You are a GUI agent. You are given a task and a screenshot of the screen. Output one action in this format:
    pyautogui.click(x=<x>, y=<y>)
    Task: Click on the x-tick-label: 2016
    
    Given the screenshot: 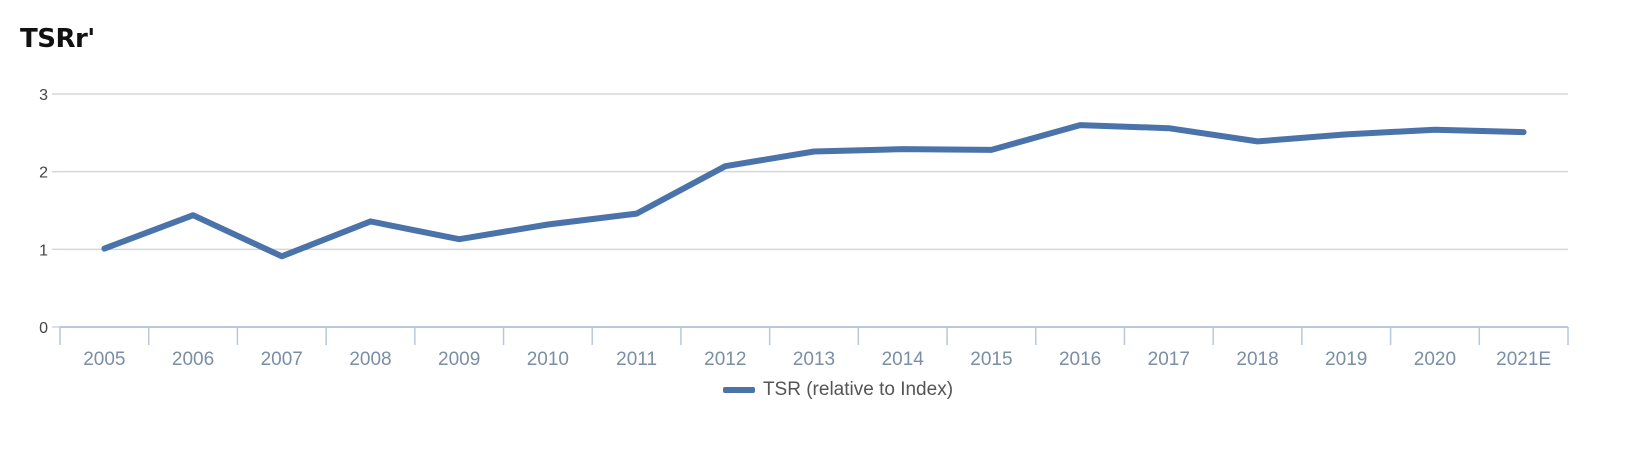 What is the action you would take?
    pyautogui.click(x=1080, y=359)
    